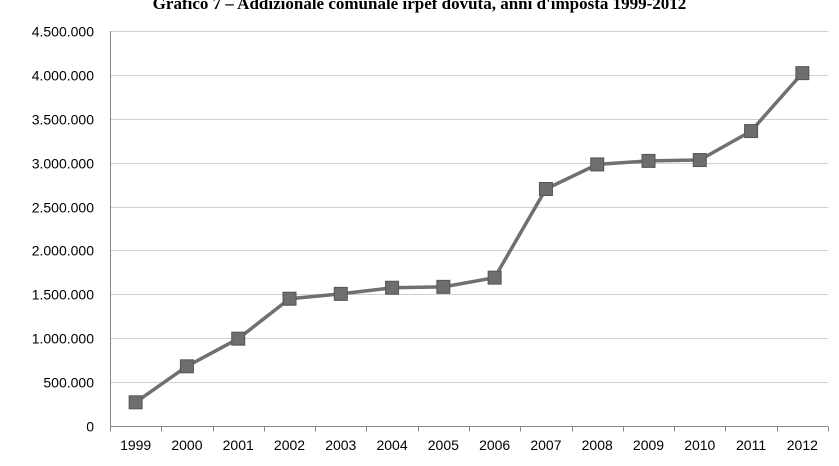 The height and width of the screenshot is (466, 839). What do you see at coordinates (289, 445) in the screenshot?
I see `x-tick-label: 2002` at bounding box center [289, 445].